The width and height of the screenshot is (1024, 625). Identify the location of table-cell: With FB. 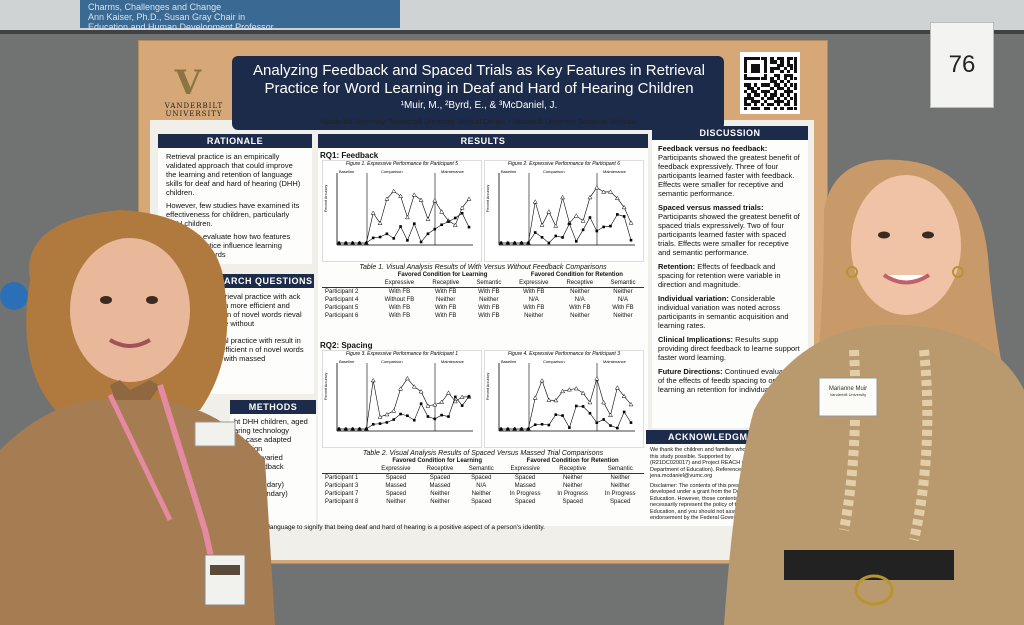
(399, 292).